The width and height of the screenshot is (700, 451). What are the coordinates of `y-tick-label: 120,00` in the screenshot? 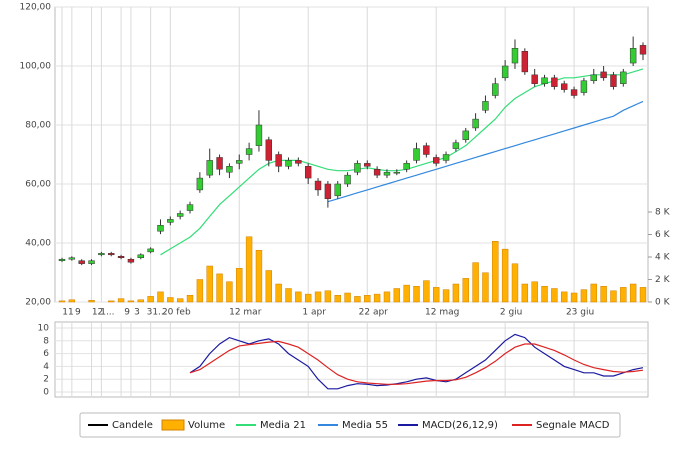 It's located at (36, 8).